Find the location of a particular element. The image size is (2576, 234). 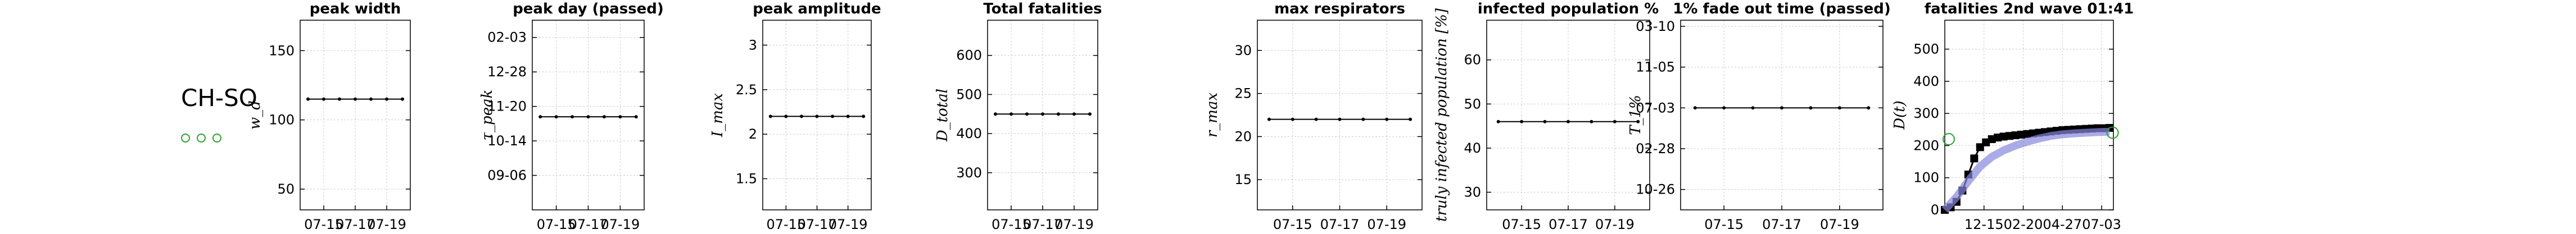

chart-title: peak amplitude is located at coordinates (817, 9).